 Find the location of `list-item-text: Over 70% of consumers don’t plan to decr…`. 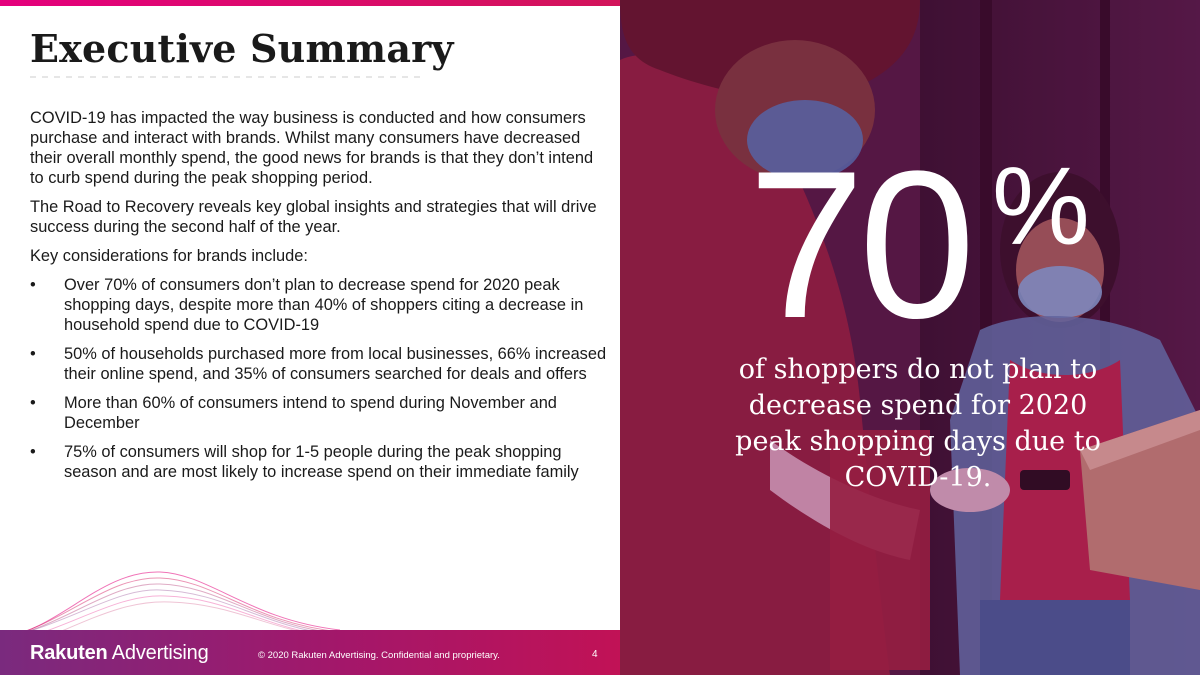

list-item-text: Over 70% of consumers don’t plan to decr… is located at coordinates (324, 305).